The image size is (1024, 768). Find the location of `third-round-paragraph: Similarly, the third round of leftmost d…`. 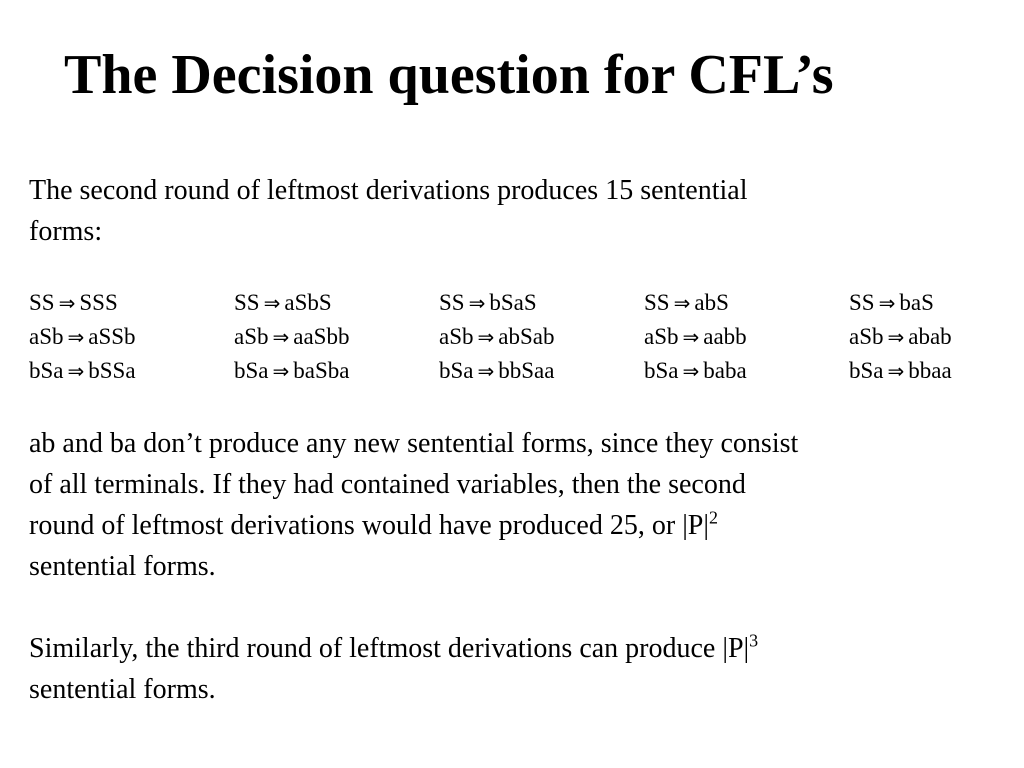

third-round-paragraph: Similarly, the third round of leftmost d… is located at coordinates (509, 669).